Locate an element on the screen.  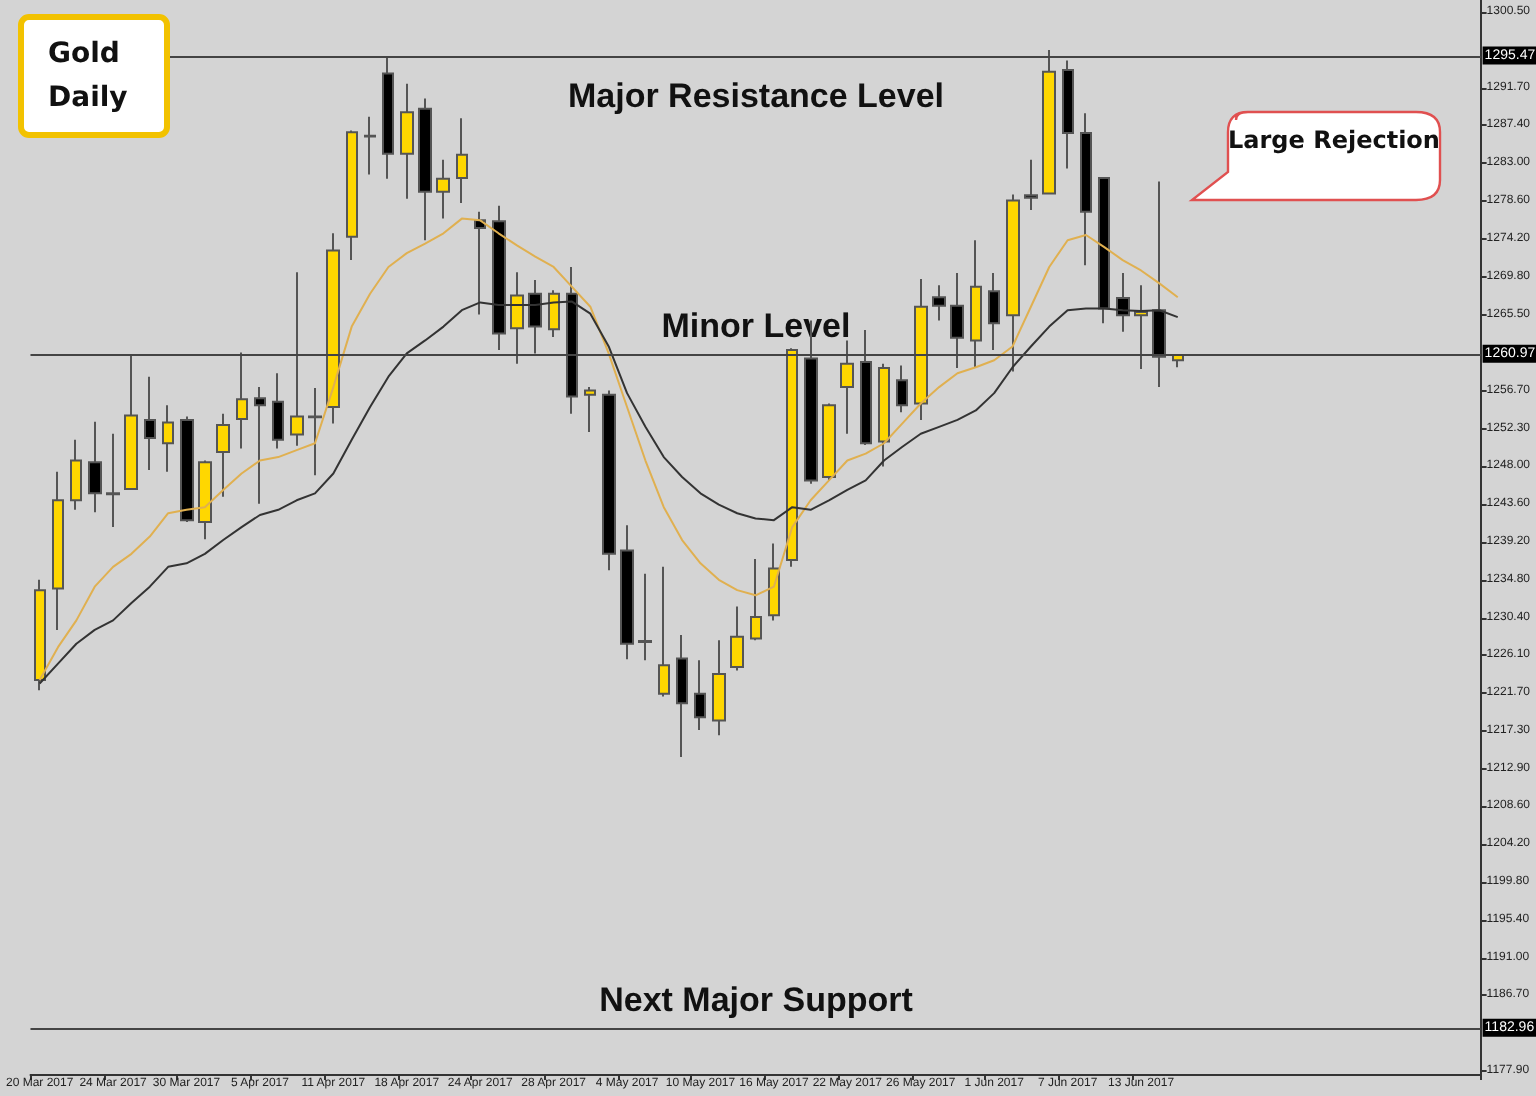
annotation: Minor Level is located at coordinates (756, 325).